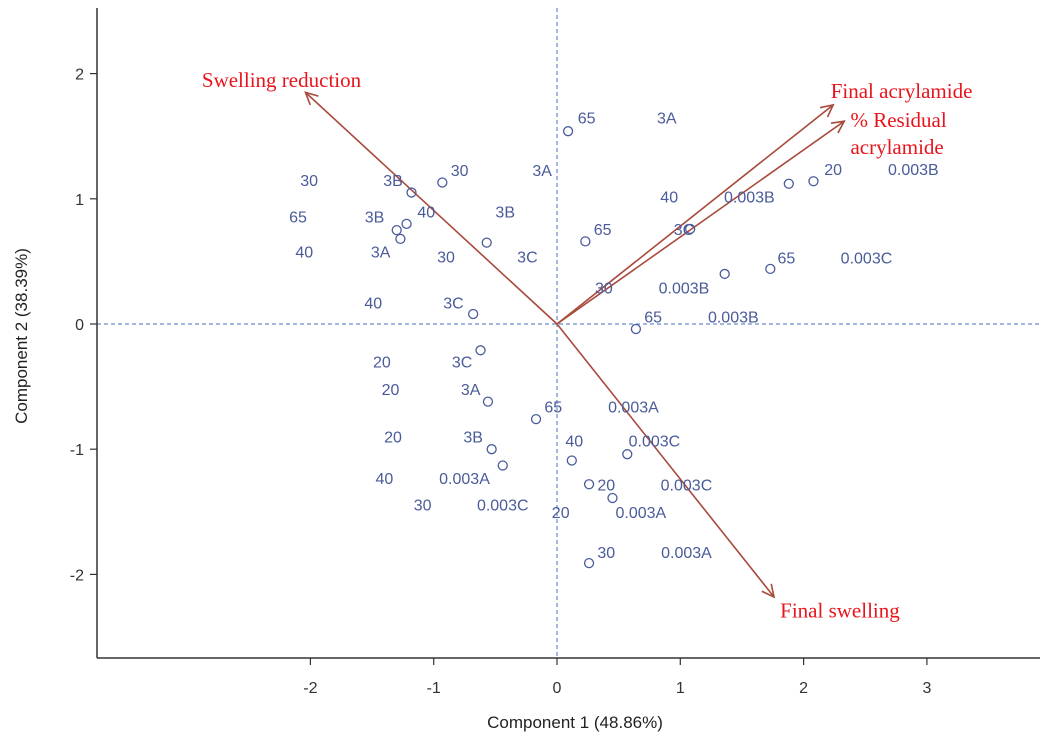 The height and width of the screenshot is (737, 1040). I want to click on y-tick-label: -2, so click(77, 575).